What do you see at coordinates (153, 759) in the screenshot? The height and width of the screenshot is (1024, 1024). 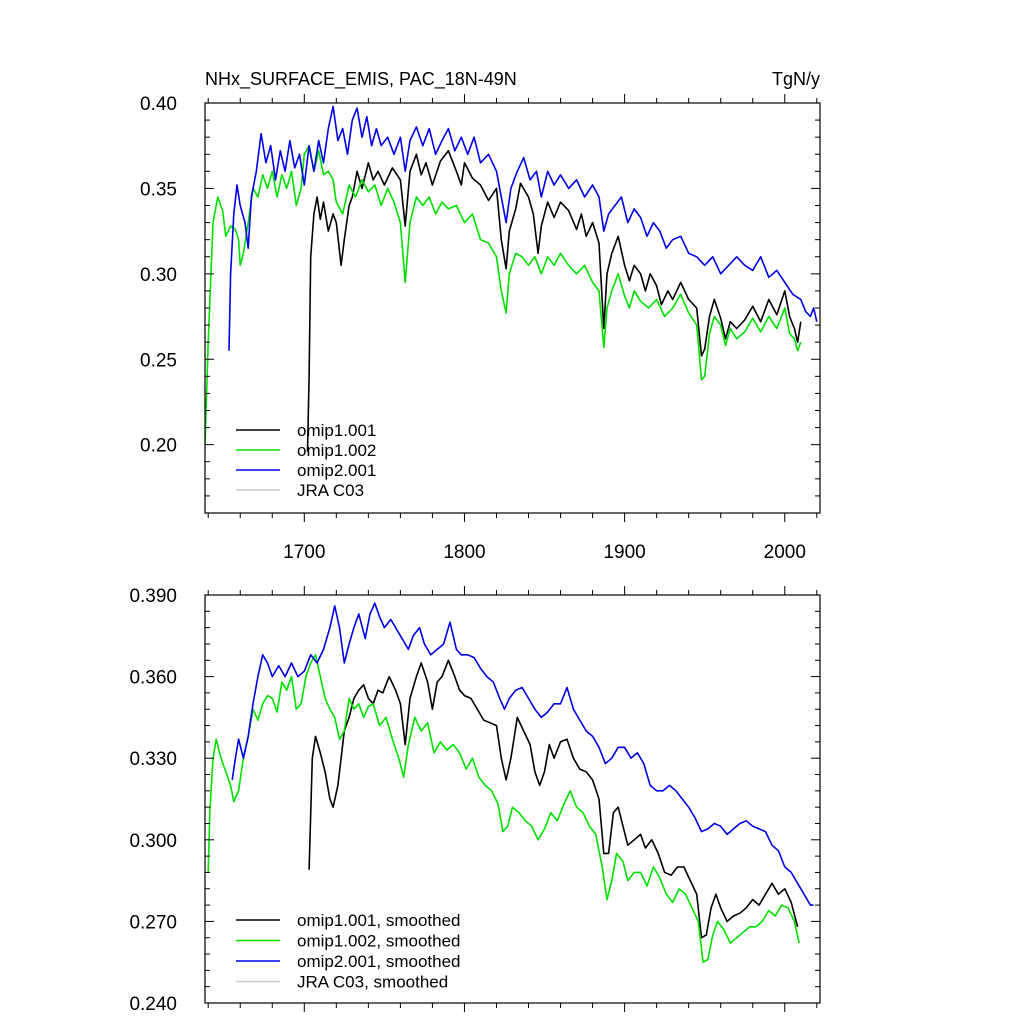 I see `y-tick-label: 0.330` at bounding box center [153, 759].